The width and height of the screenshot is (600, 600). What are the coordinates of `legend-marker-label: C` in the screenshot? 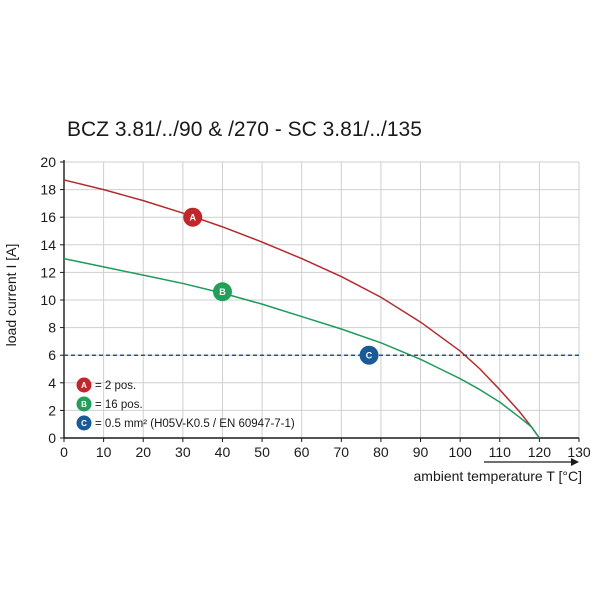 It's located at (84, 423).